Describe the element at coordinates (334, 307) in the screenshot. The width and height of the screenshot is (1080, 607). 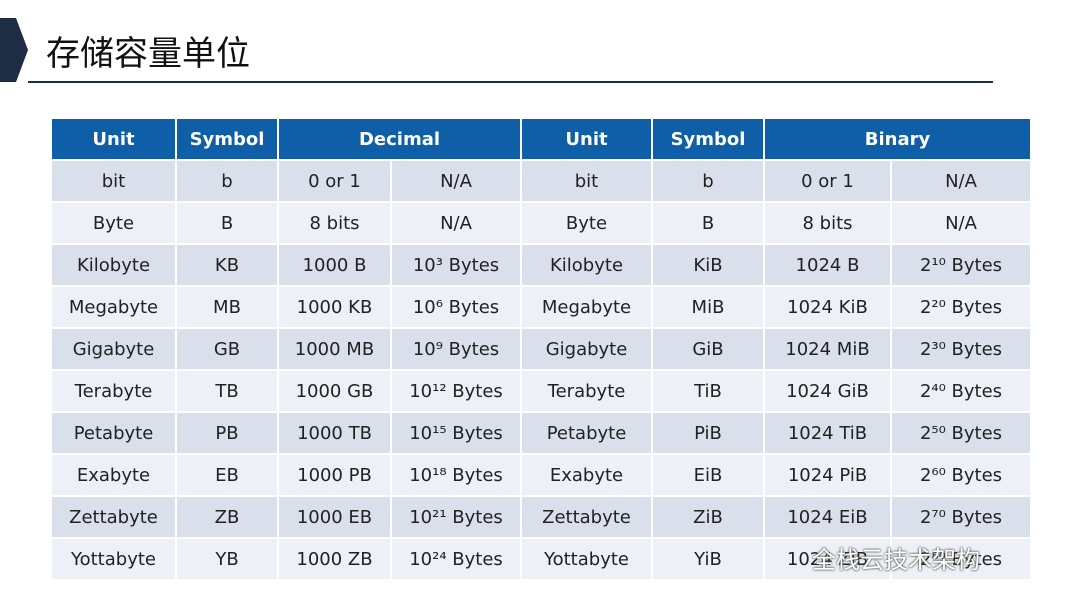
I see `table-cell: 1000 KB` at that location.